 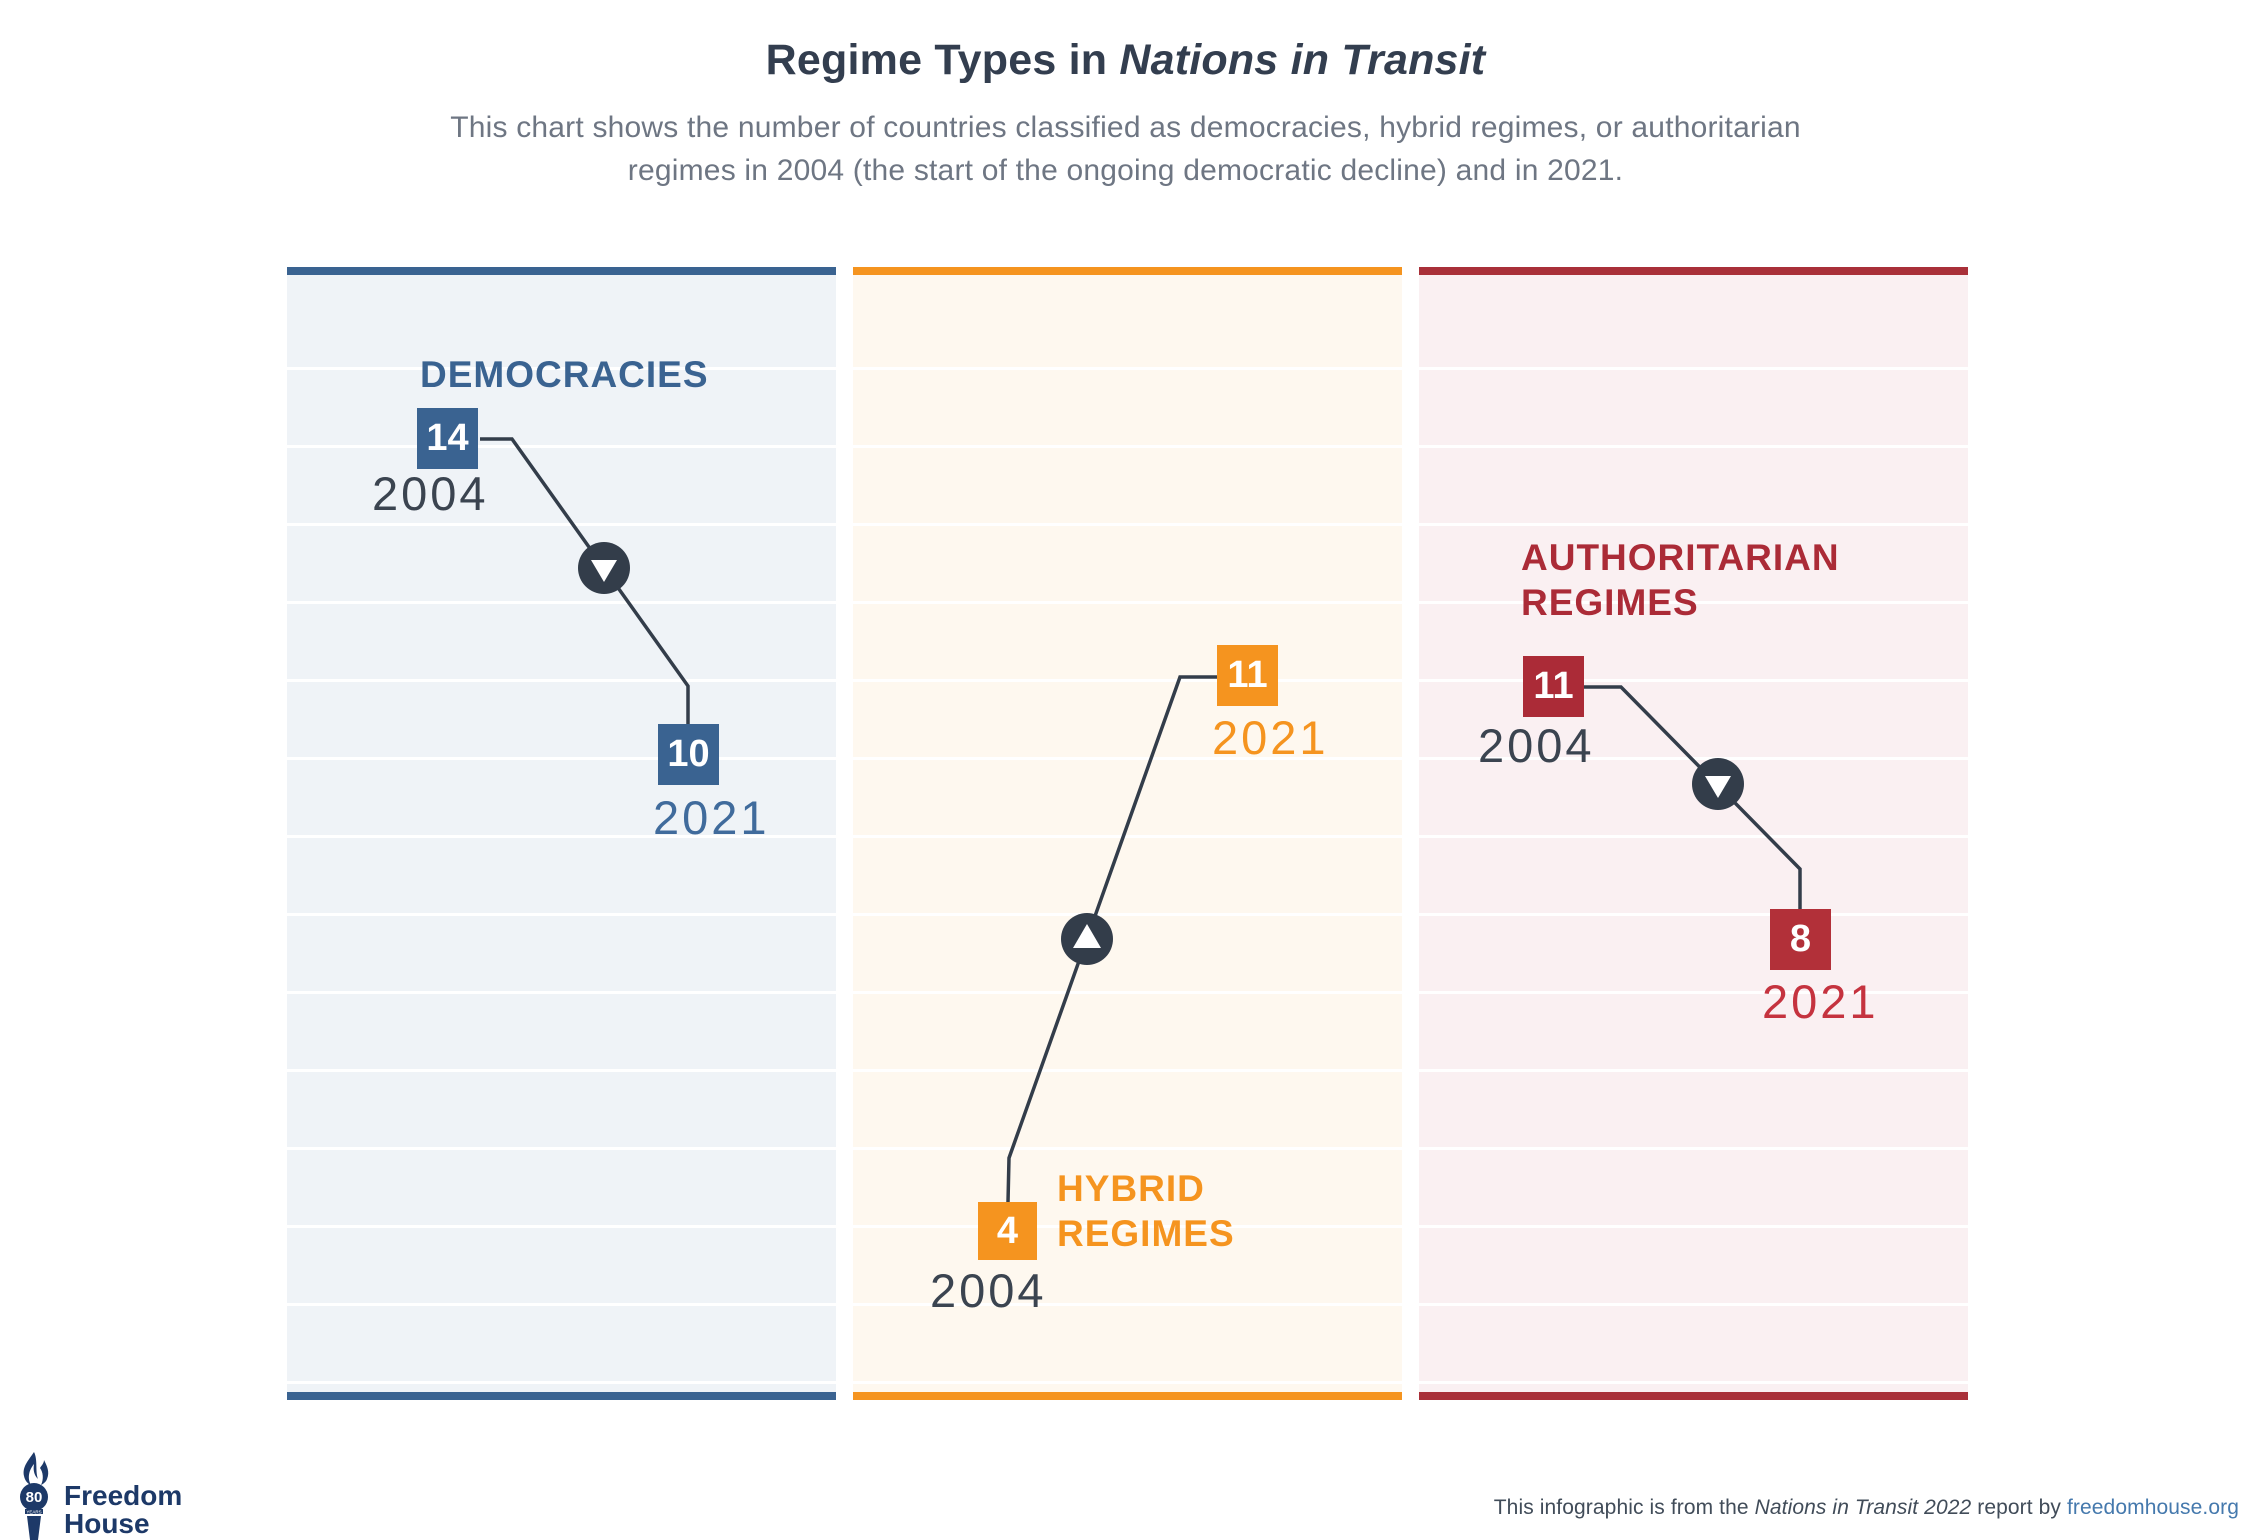 I want to click on torch-icon: 80 YEARS, so click(x=34, y=1496).